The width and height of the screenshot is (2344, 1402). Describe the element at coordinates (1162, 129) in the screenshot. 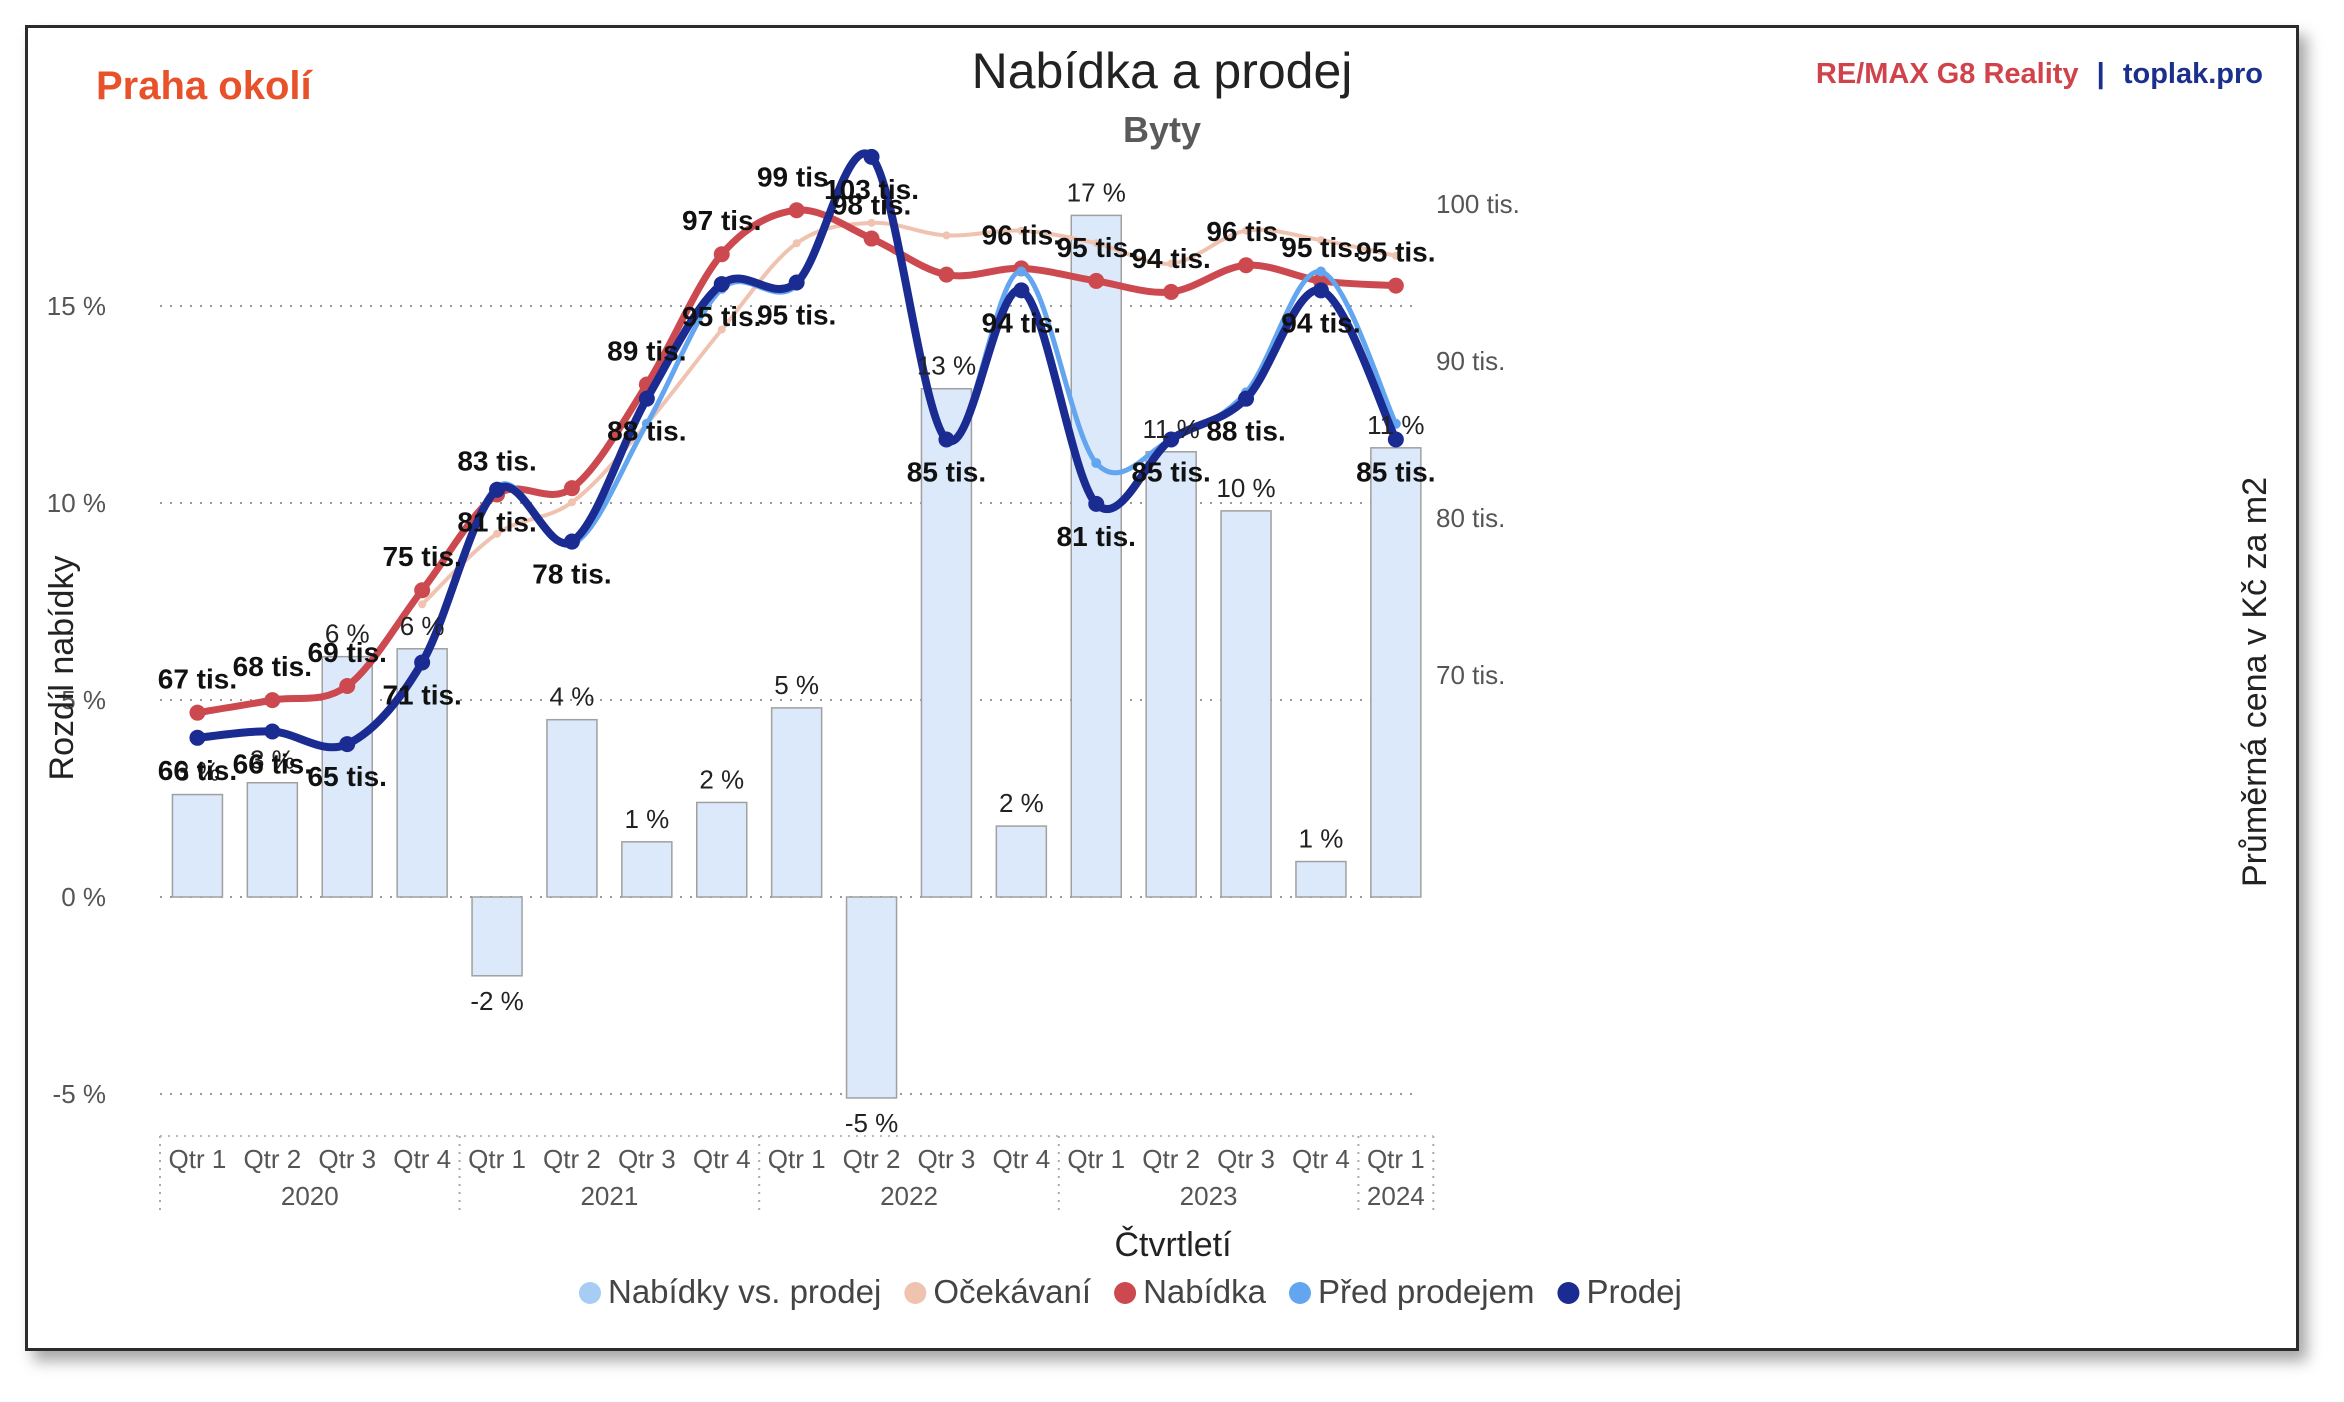

I see `chart-subtitle: Byty` at that location.